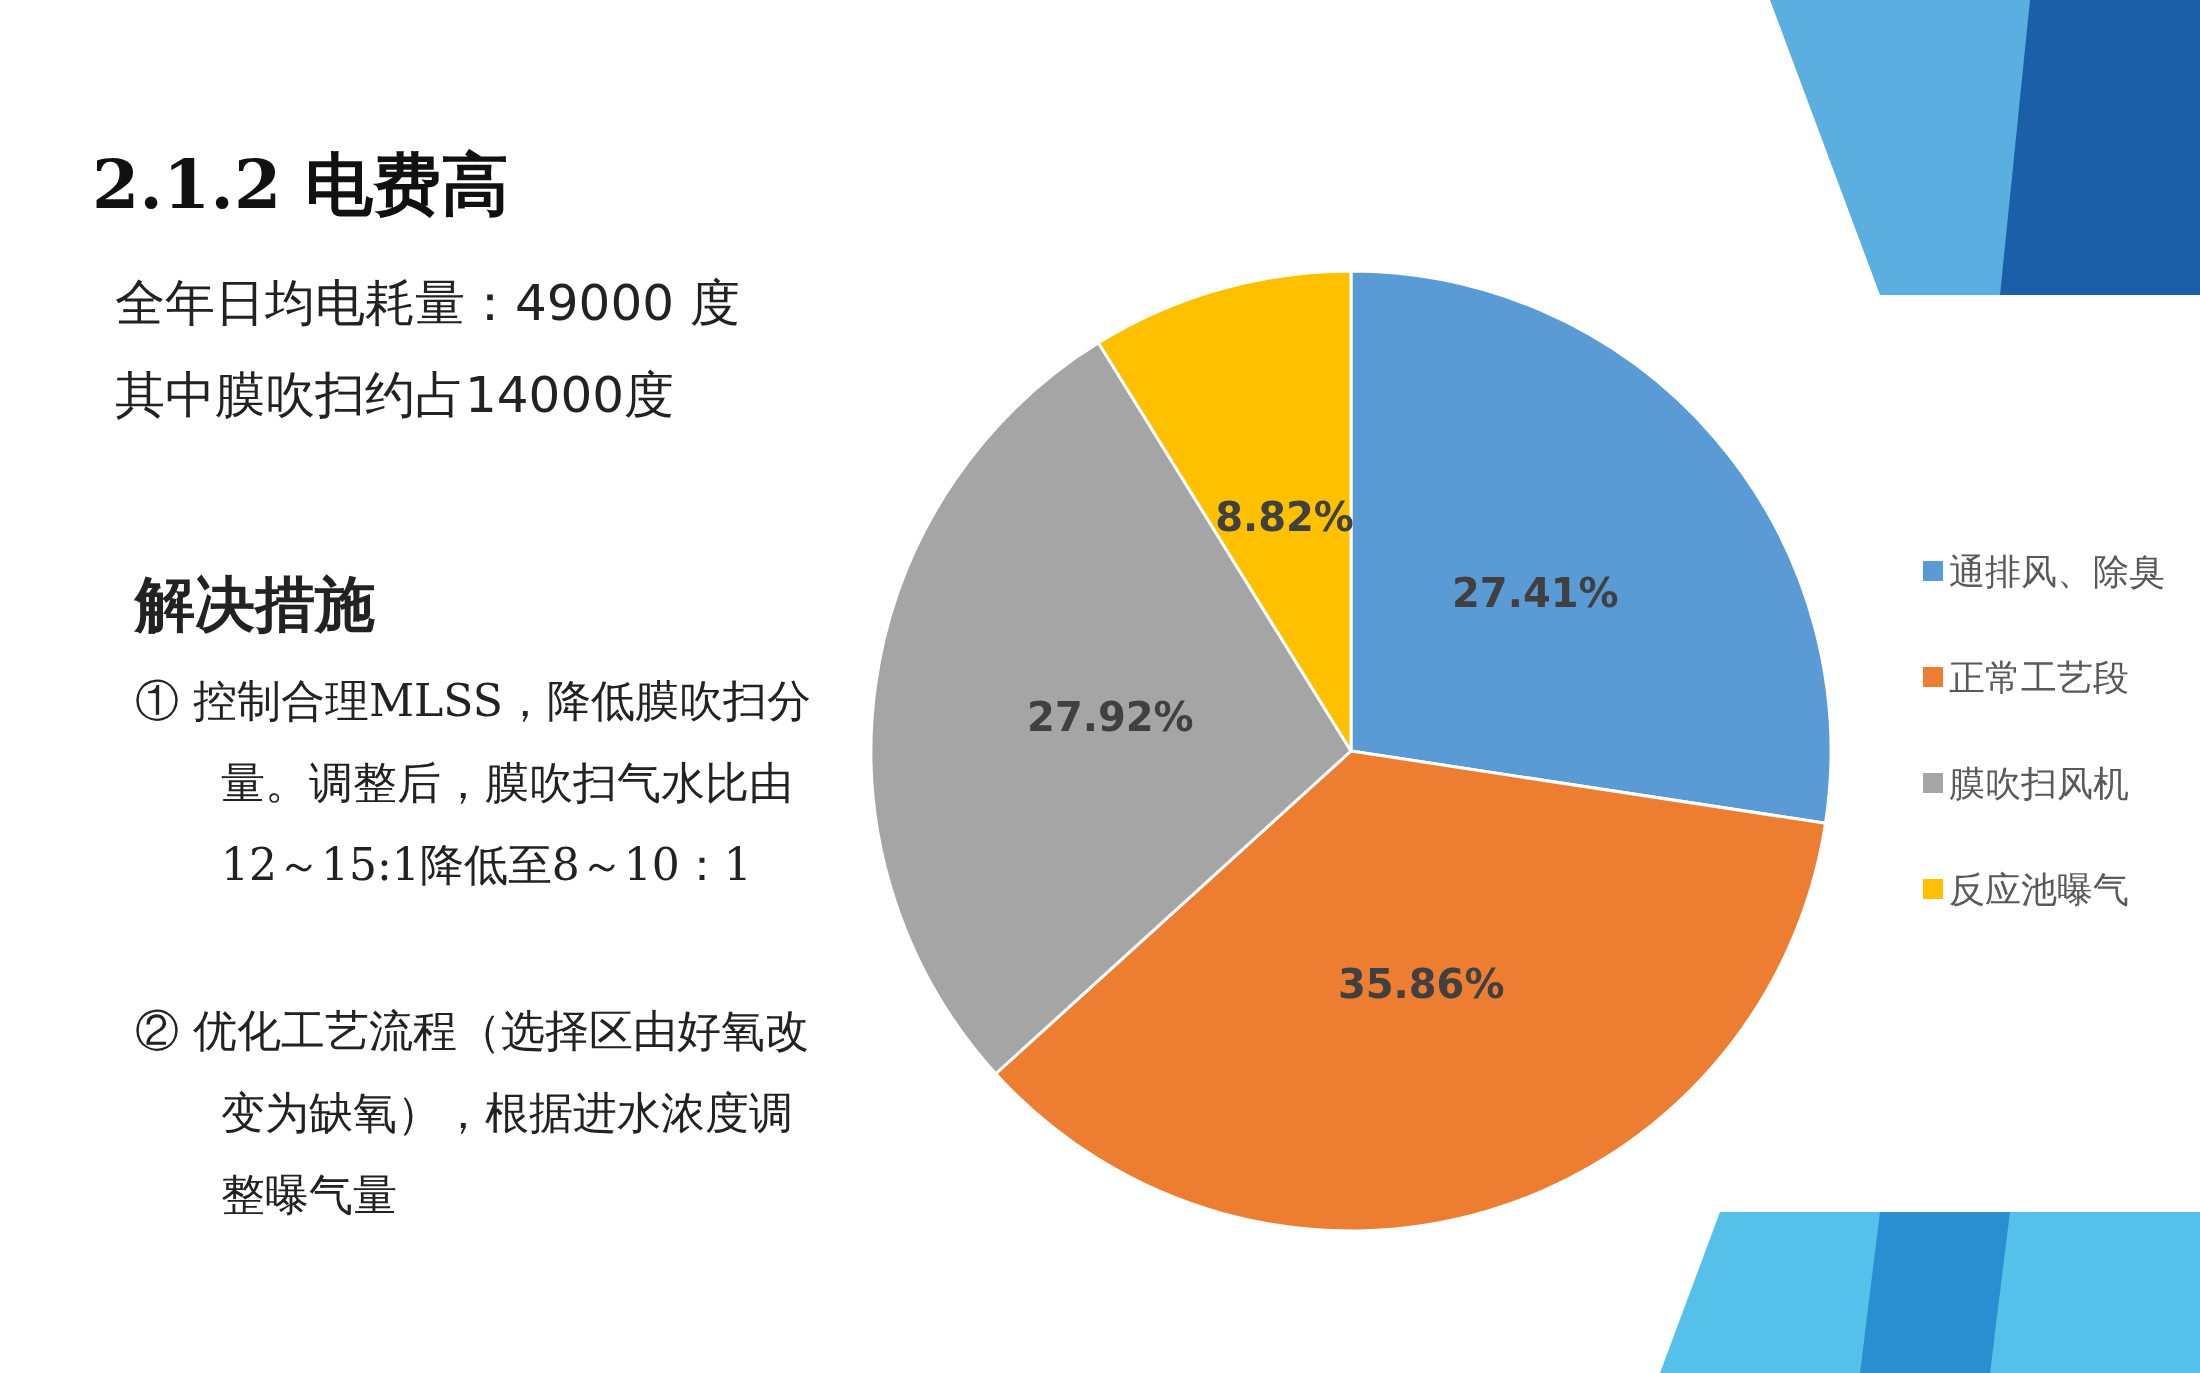 This screenshot has height=1373, width=2200. I want to click on text: 全年日均电耗量：49000 度, so click(428, 303).